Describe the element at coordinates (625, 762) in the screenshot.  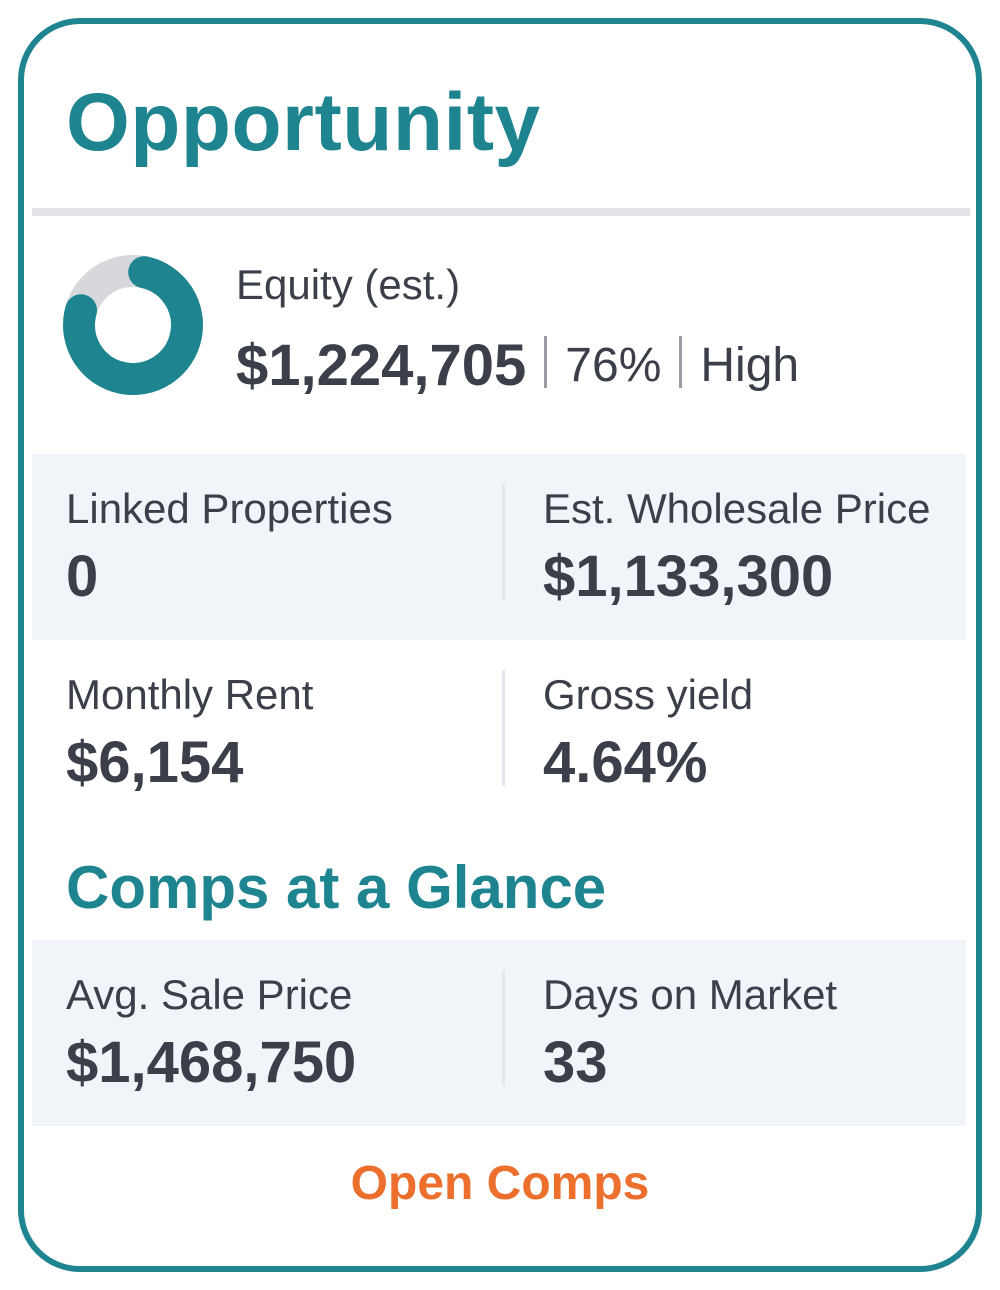
I see `metric-value: 4.64%` at that location.